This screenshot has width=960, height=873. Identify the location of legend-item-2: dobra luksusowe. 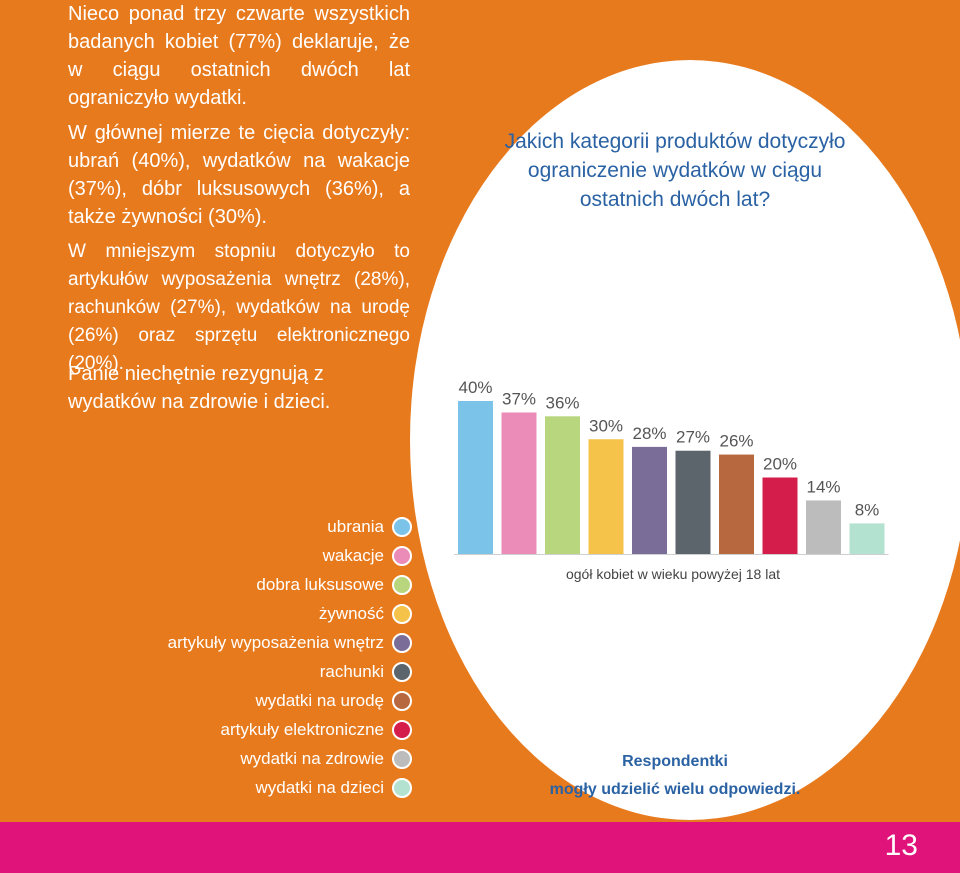
(271, 584).